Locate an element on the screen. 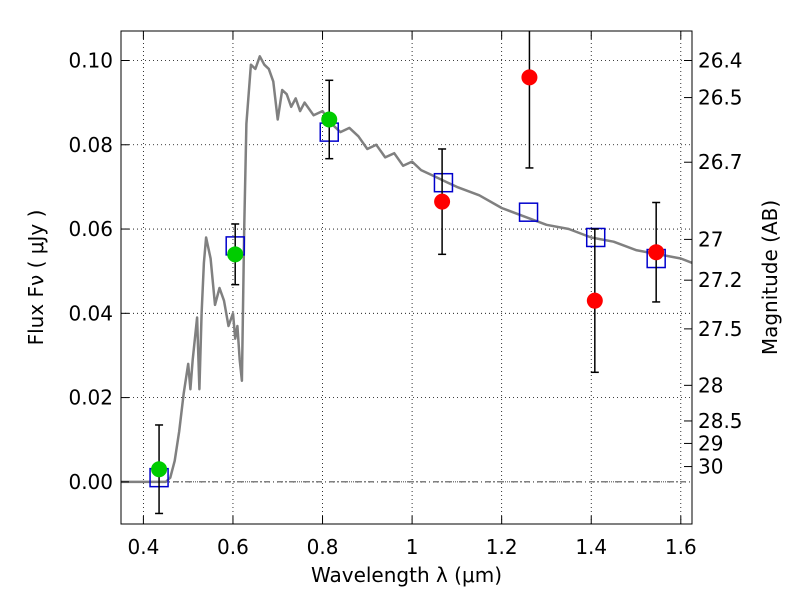 This screenshot has height=600, width=800. y-axis-label: Flux Fν ( μJy ) is located at coordinates (36, 278).